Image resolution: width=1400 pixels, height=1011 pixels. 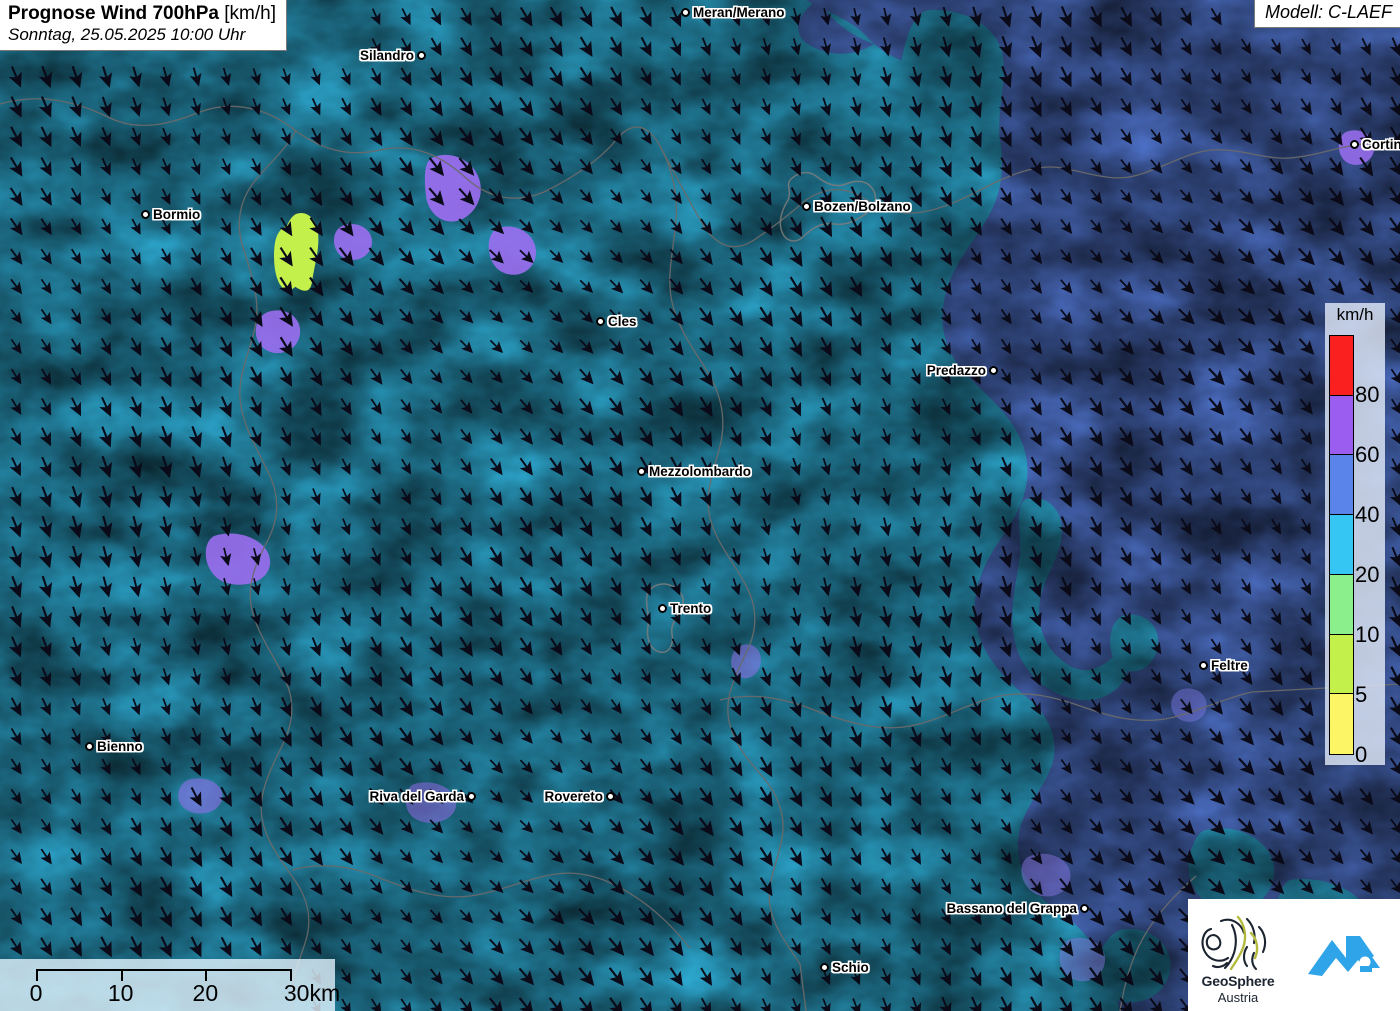 What do you see at coordinates (1234, 943) in the screenshot?
I see `geosphere-mark-icon` at bounding box center [1234, 943].